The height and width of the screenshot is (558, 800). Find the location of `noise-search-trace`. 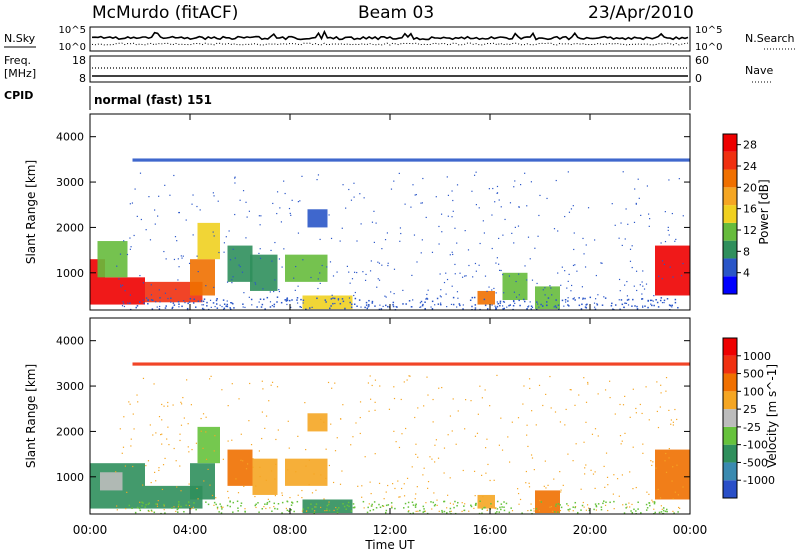

noise-search-trace is located at coordinates (390, 44).